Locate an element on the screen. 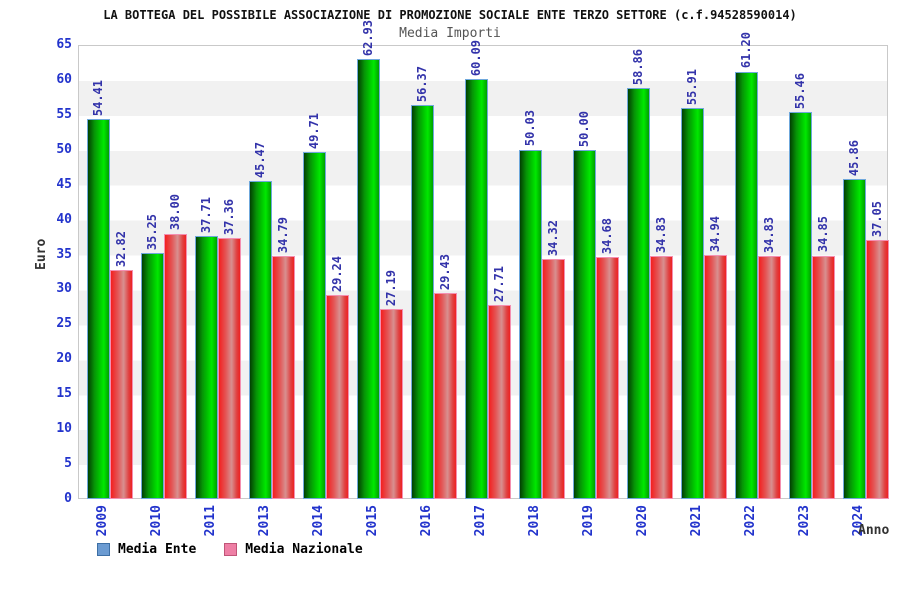 The image size is (900, 600). value-label-media-ente-2014: 49.71 is located at coordinates (314, 130).